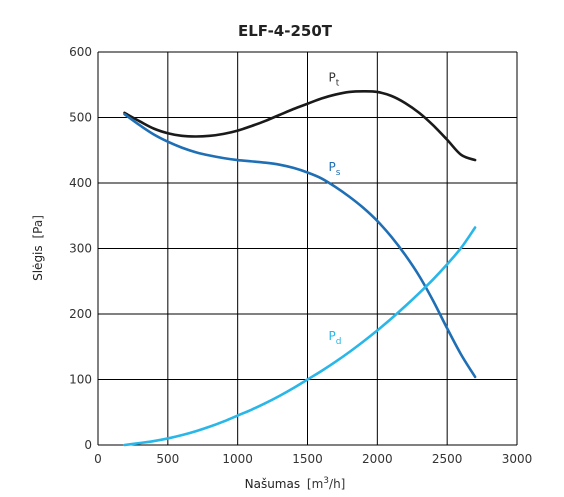 The image size is (564, 497). I want to click on y-tick-label: 300, so click(80, 249).